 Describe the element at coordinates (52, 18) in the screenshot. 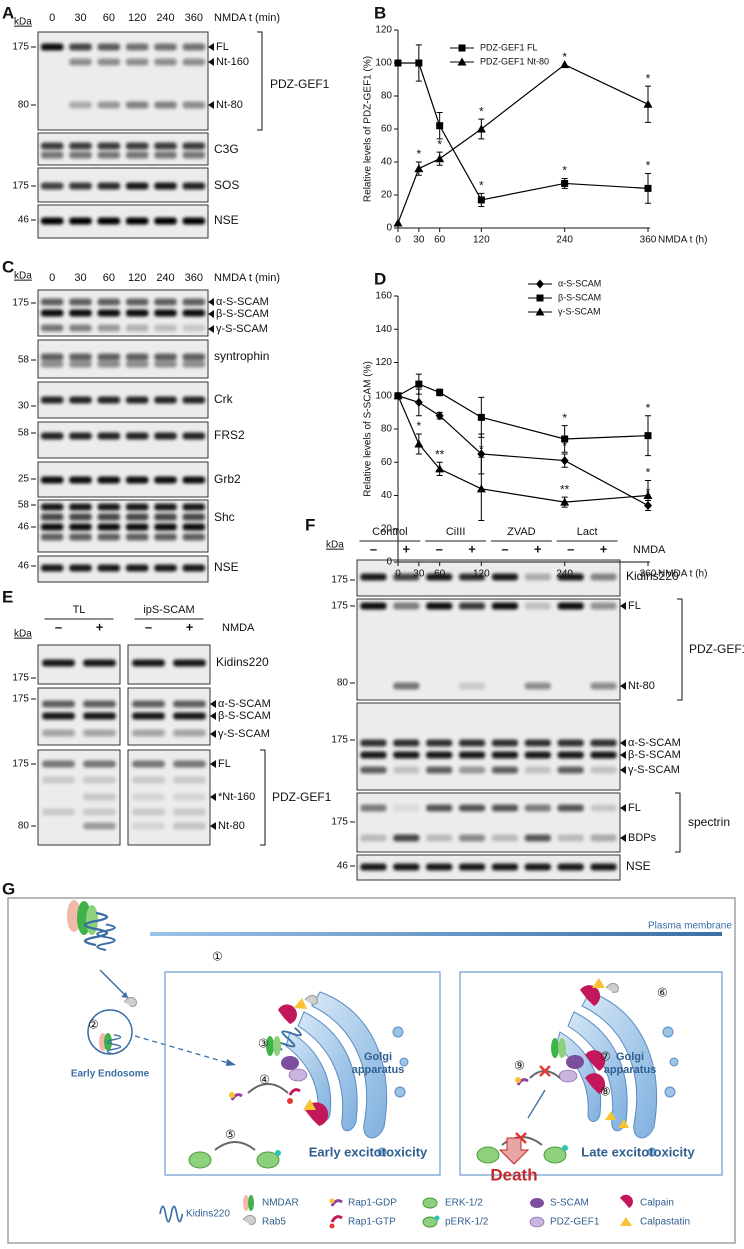

I see `lane-label: 0` at that location.